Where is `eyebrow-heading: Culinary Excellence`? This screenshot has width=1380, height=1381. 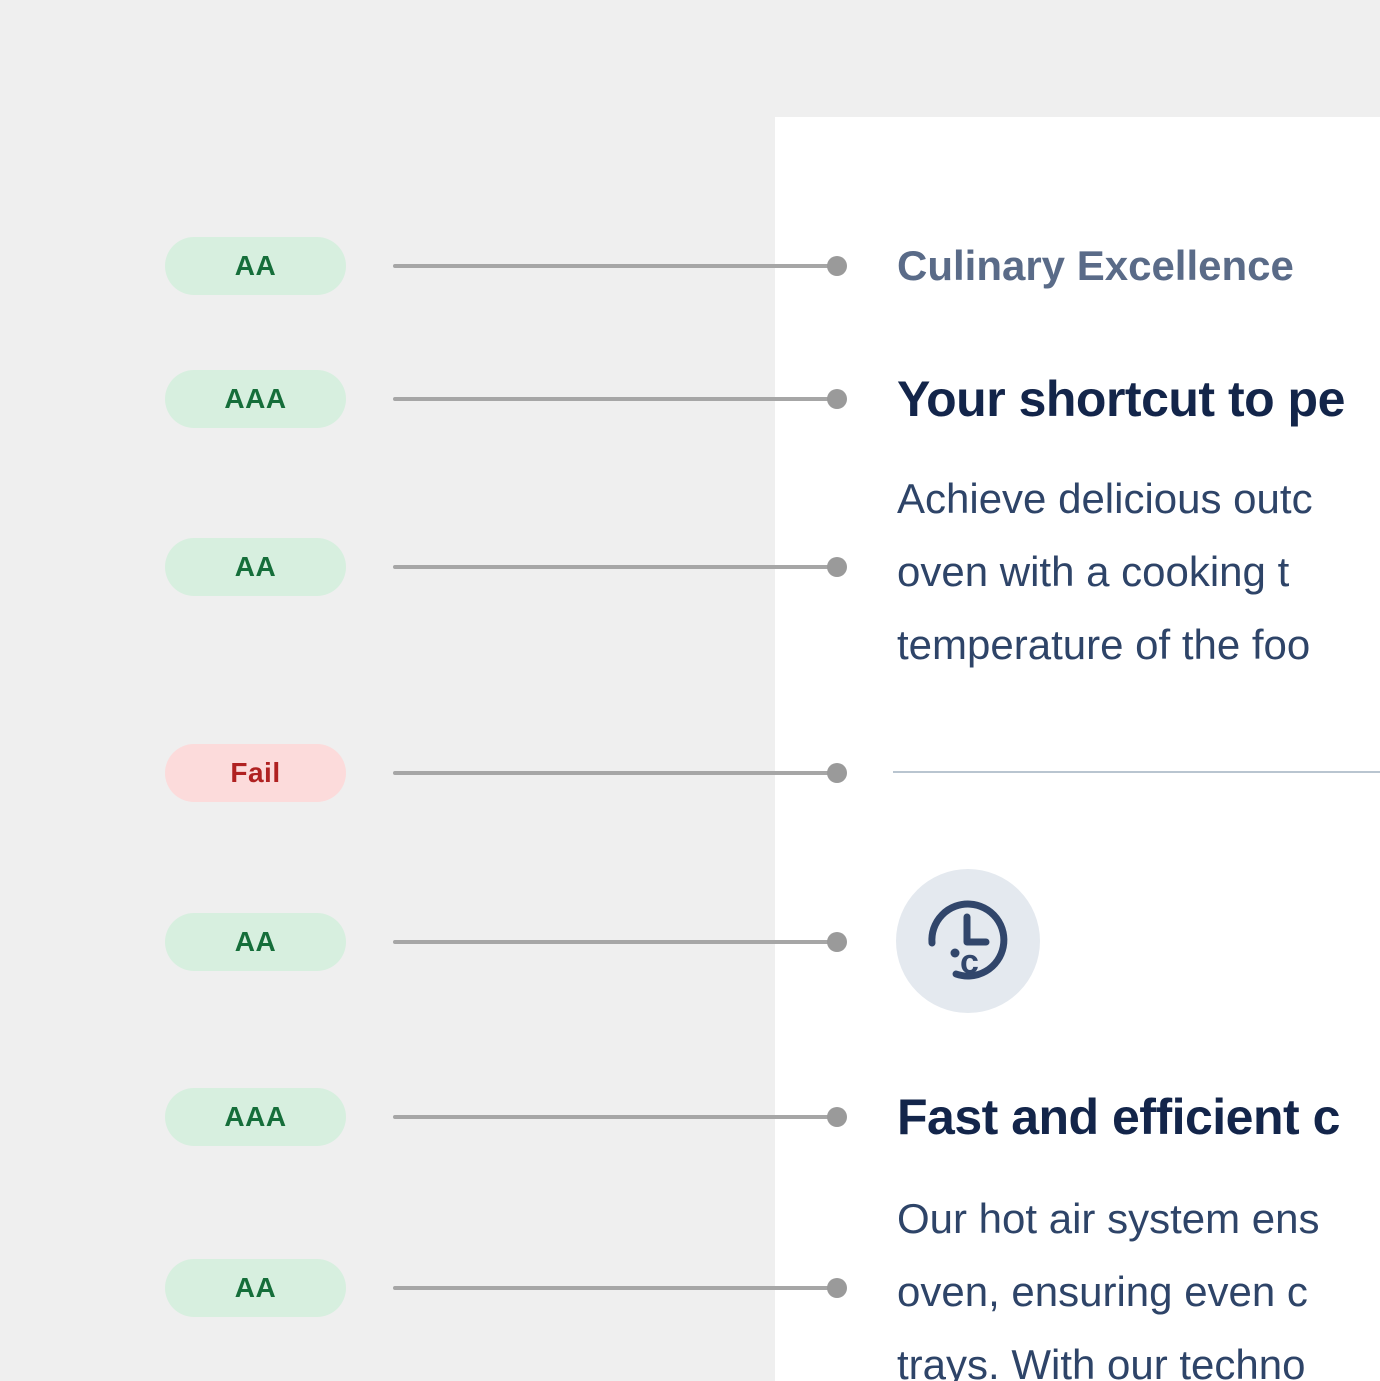 eyebrow-heading: Culinary Excellence is located at coordinates (1095, 265).